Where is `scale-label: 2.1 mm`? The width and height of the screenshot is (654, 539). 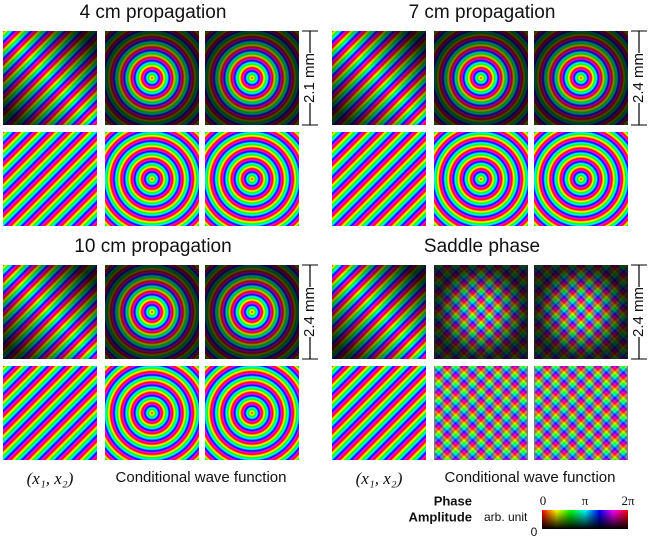
scale-label: 2.1 mm is located at coordinates (309, 78).